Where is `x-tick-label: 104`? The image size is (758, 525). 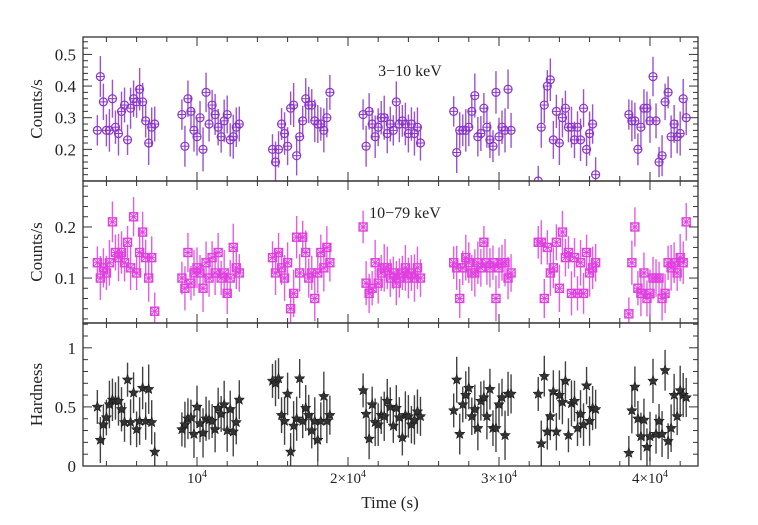
x-tick-label: 104 is located at coordinates (197, 478).